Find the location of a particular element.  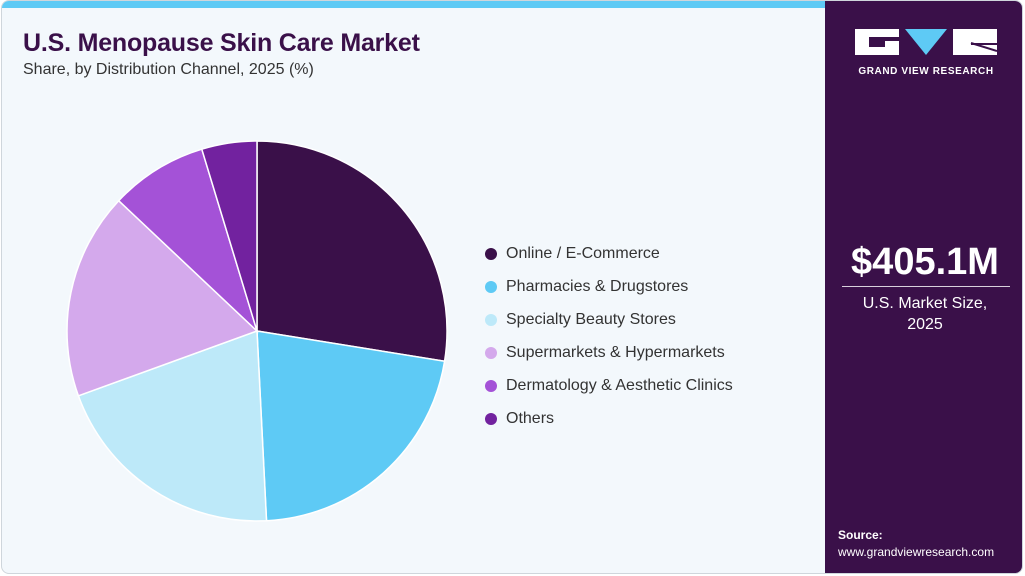

legend-item: Pharmacies & Drugstores is located at coordinates (609, 286).